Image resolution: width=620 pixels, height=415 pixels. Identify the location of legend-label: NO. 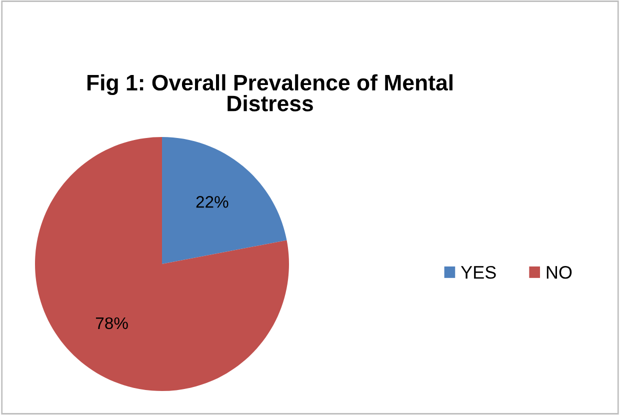
(559, 272).